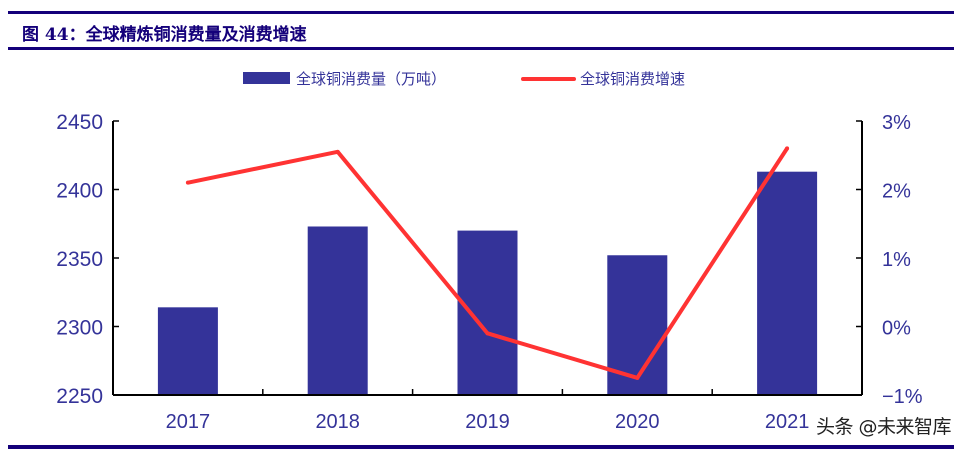 This screenshot has width=954, height=452. I want to click on x-tick-label: 2019, so click(487, 422).